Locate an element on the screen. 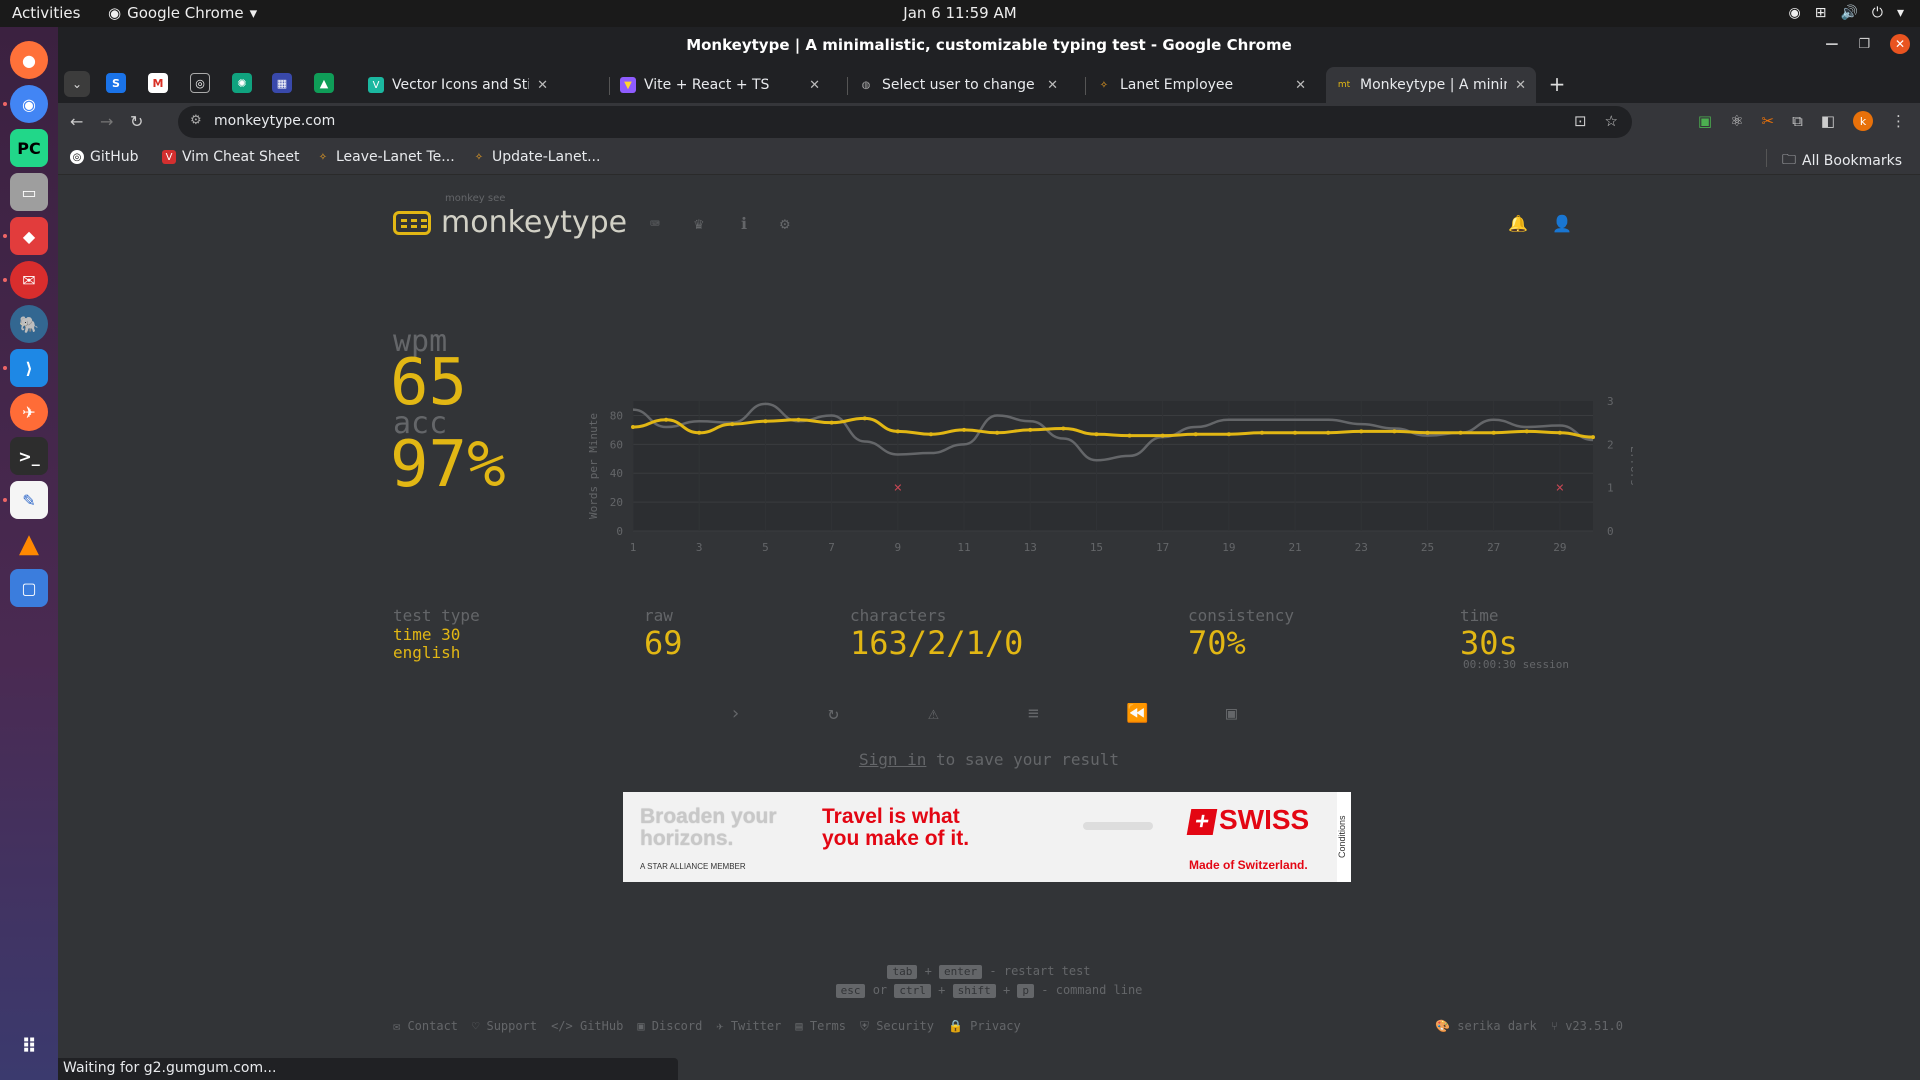 Image resolution: width=1920 pixels, height=1080 pixels. crown-icon: ♛ is located at coordinates (699, 223).